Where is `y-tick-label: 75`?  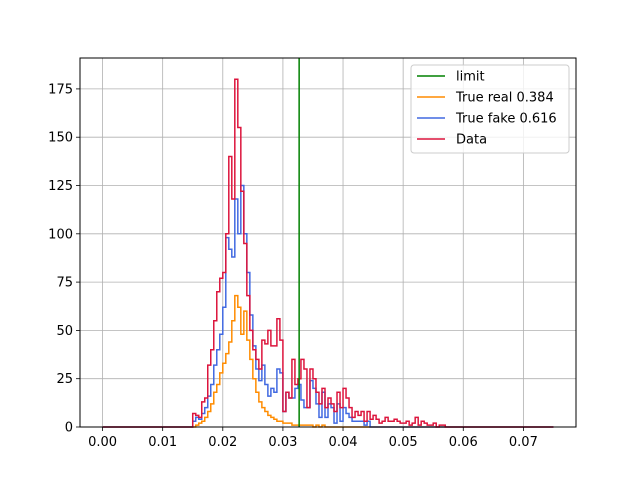 y-tick-label: 75 is located at coordinates (64, 283).